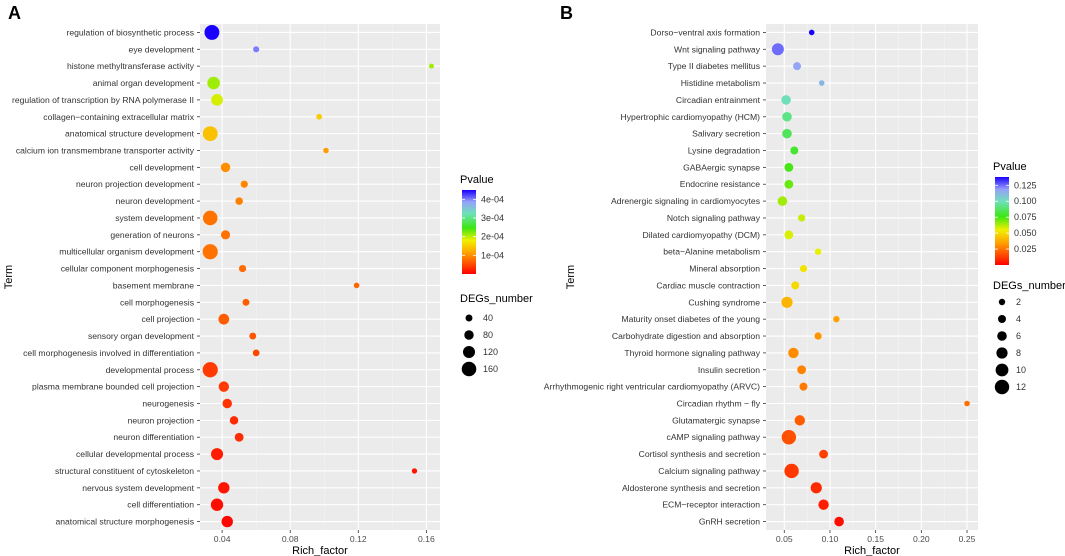 This screenshot has width=1065, height=556. I want to click on term-label: cell differentiation, so click(160, 505).